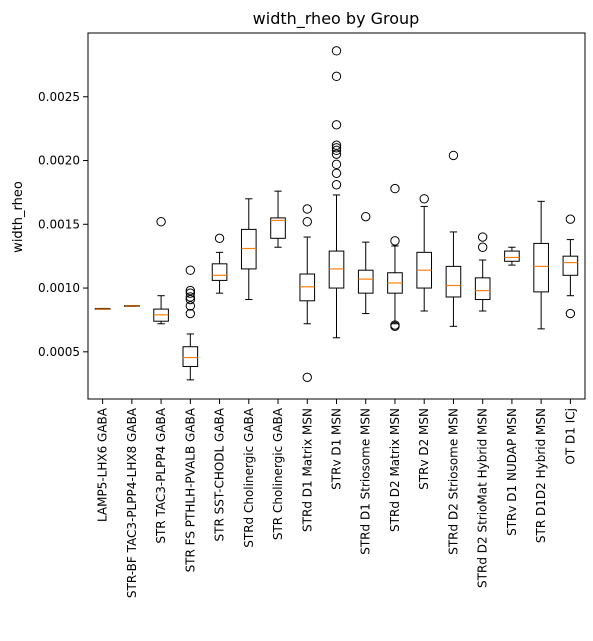 The image size is (593, 641). What do you see at coordinates (103, 464) in the screenshot?
I see `x-tick-label: LAMP5-LHX6 GABA` at bounding box center [103, 464].